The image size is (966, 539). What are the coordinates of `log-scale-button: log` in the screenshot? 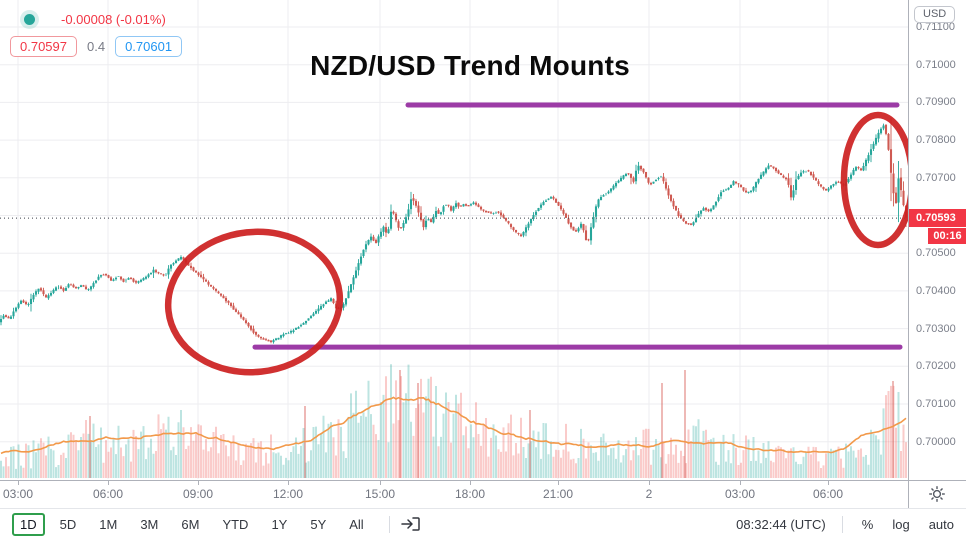 It's located at (901, 524).